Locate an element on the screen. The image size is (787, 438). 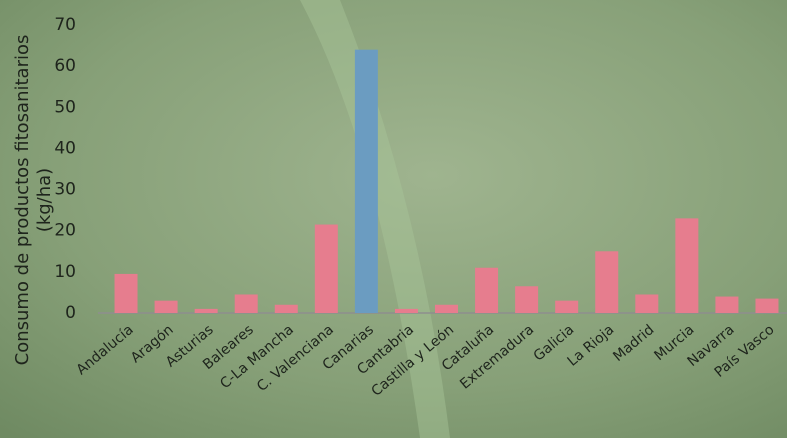
y-tick-label: 70 is located at coordinates (65, 25).